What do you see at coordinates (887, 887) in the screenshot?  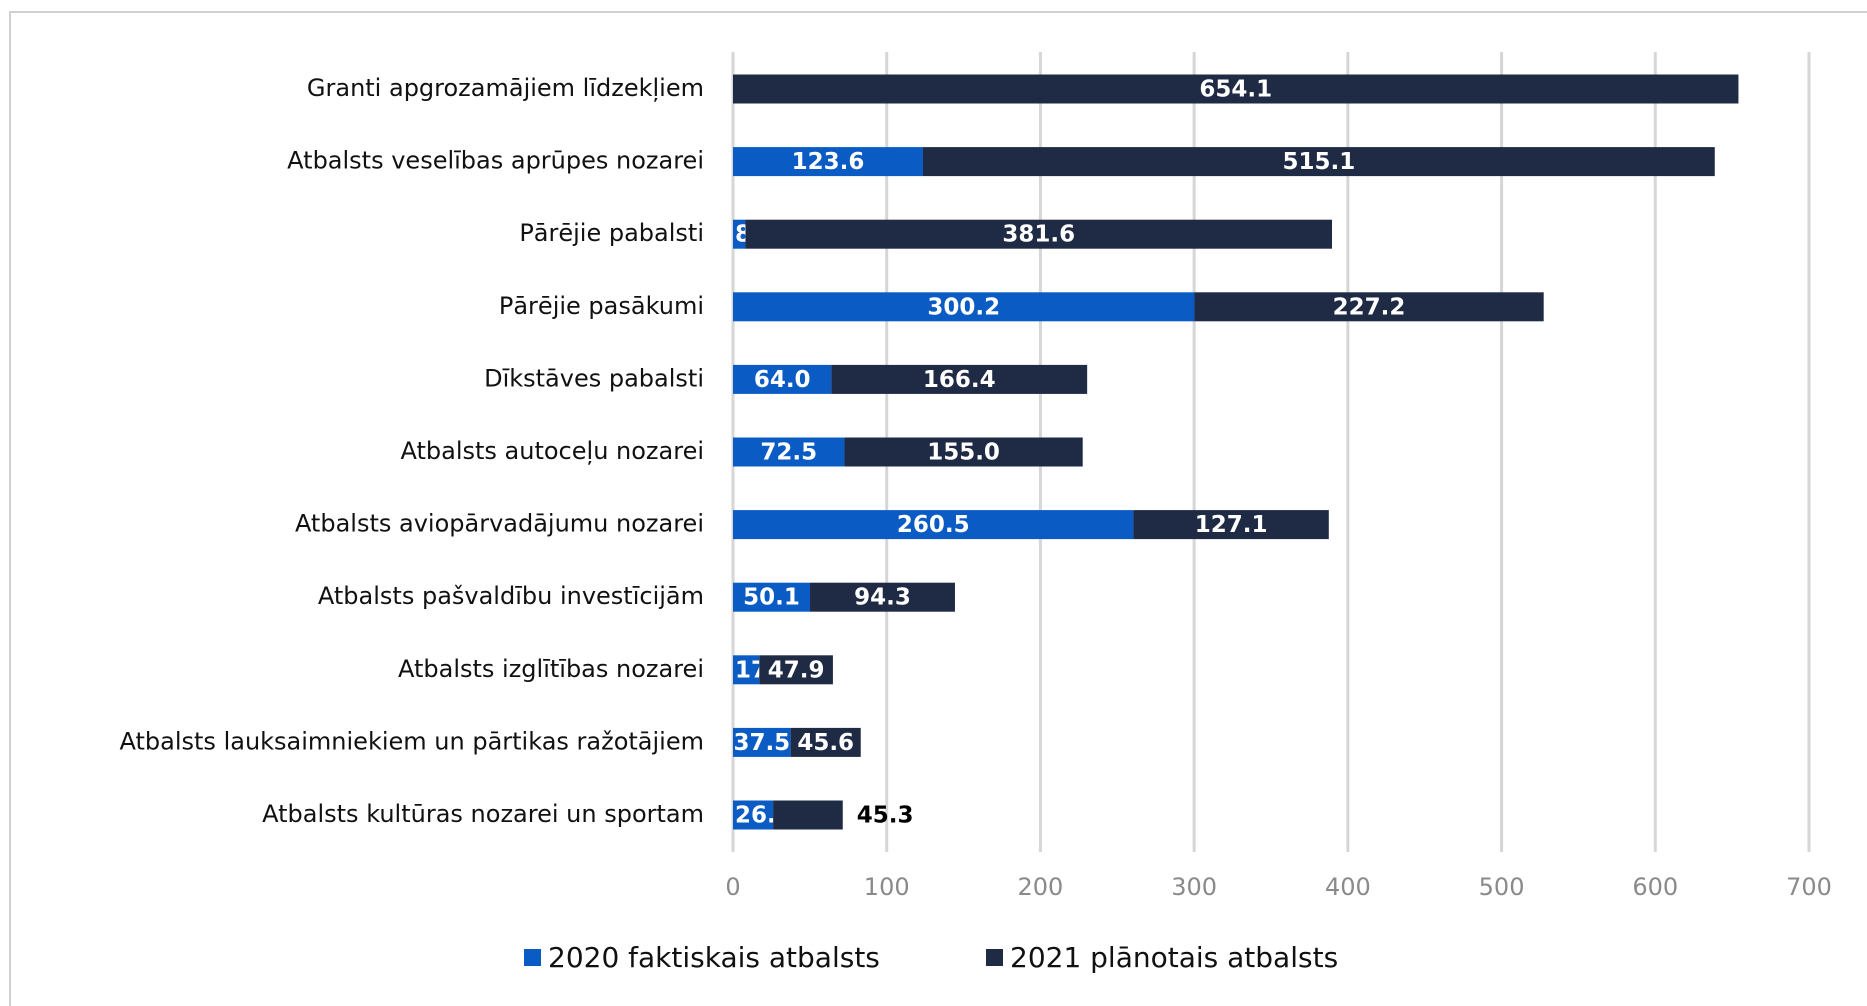 I see `x-tick-label: 100` at bounding box center [887, 887].